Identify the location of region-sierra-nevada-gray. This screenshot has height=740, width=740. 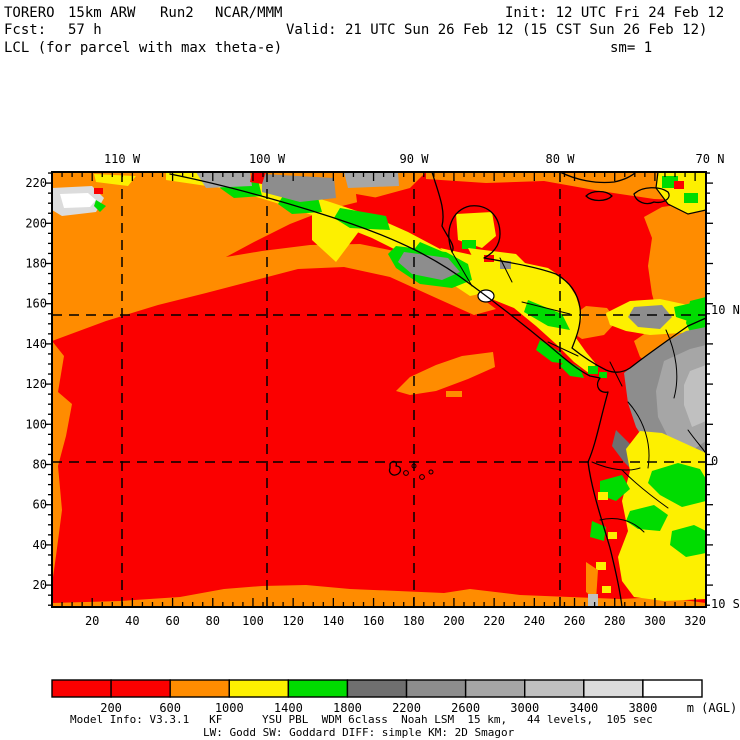
(650, 317).